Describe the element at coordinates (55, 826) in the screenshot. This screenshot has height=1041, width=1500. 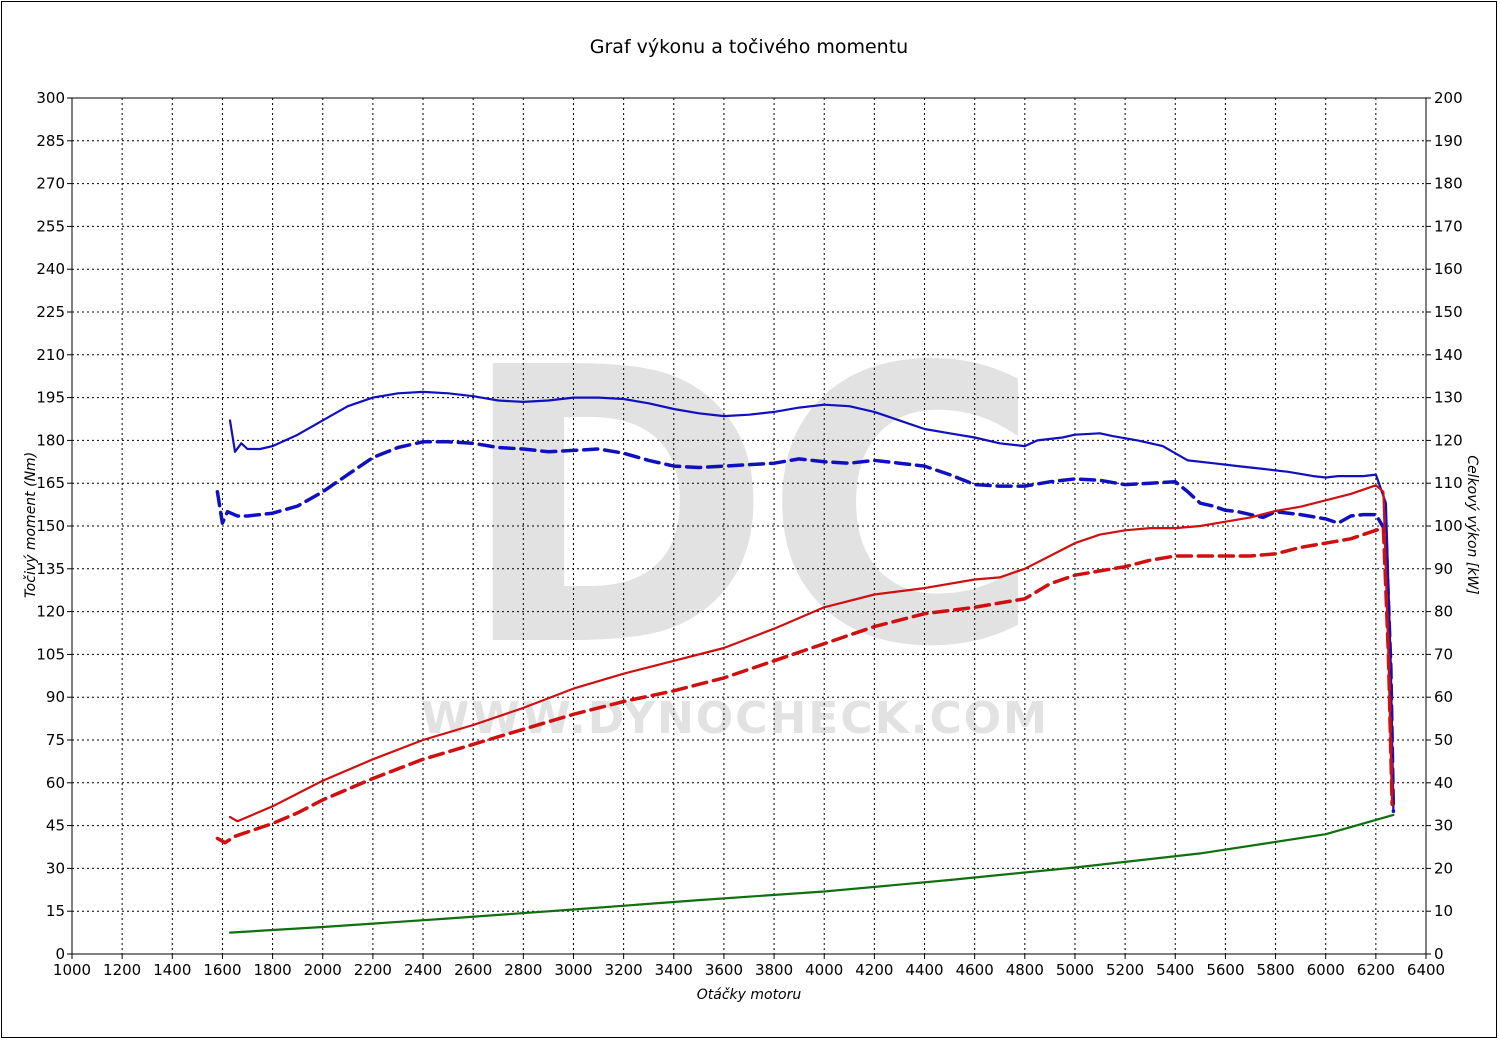
I see `y-left-tick-label: 45` at that location.